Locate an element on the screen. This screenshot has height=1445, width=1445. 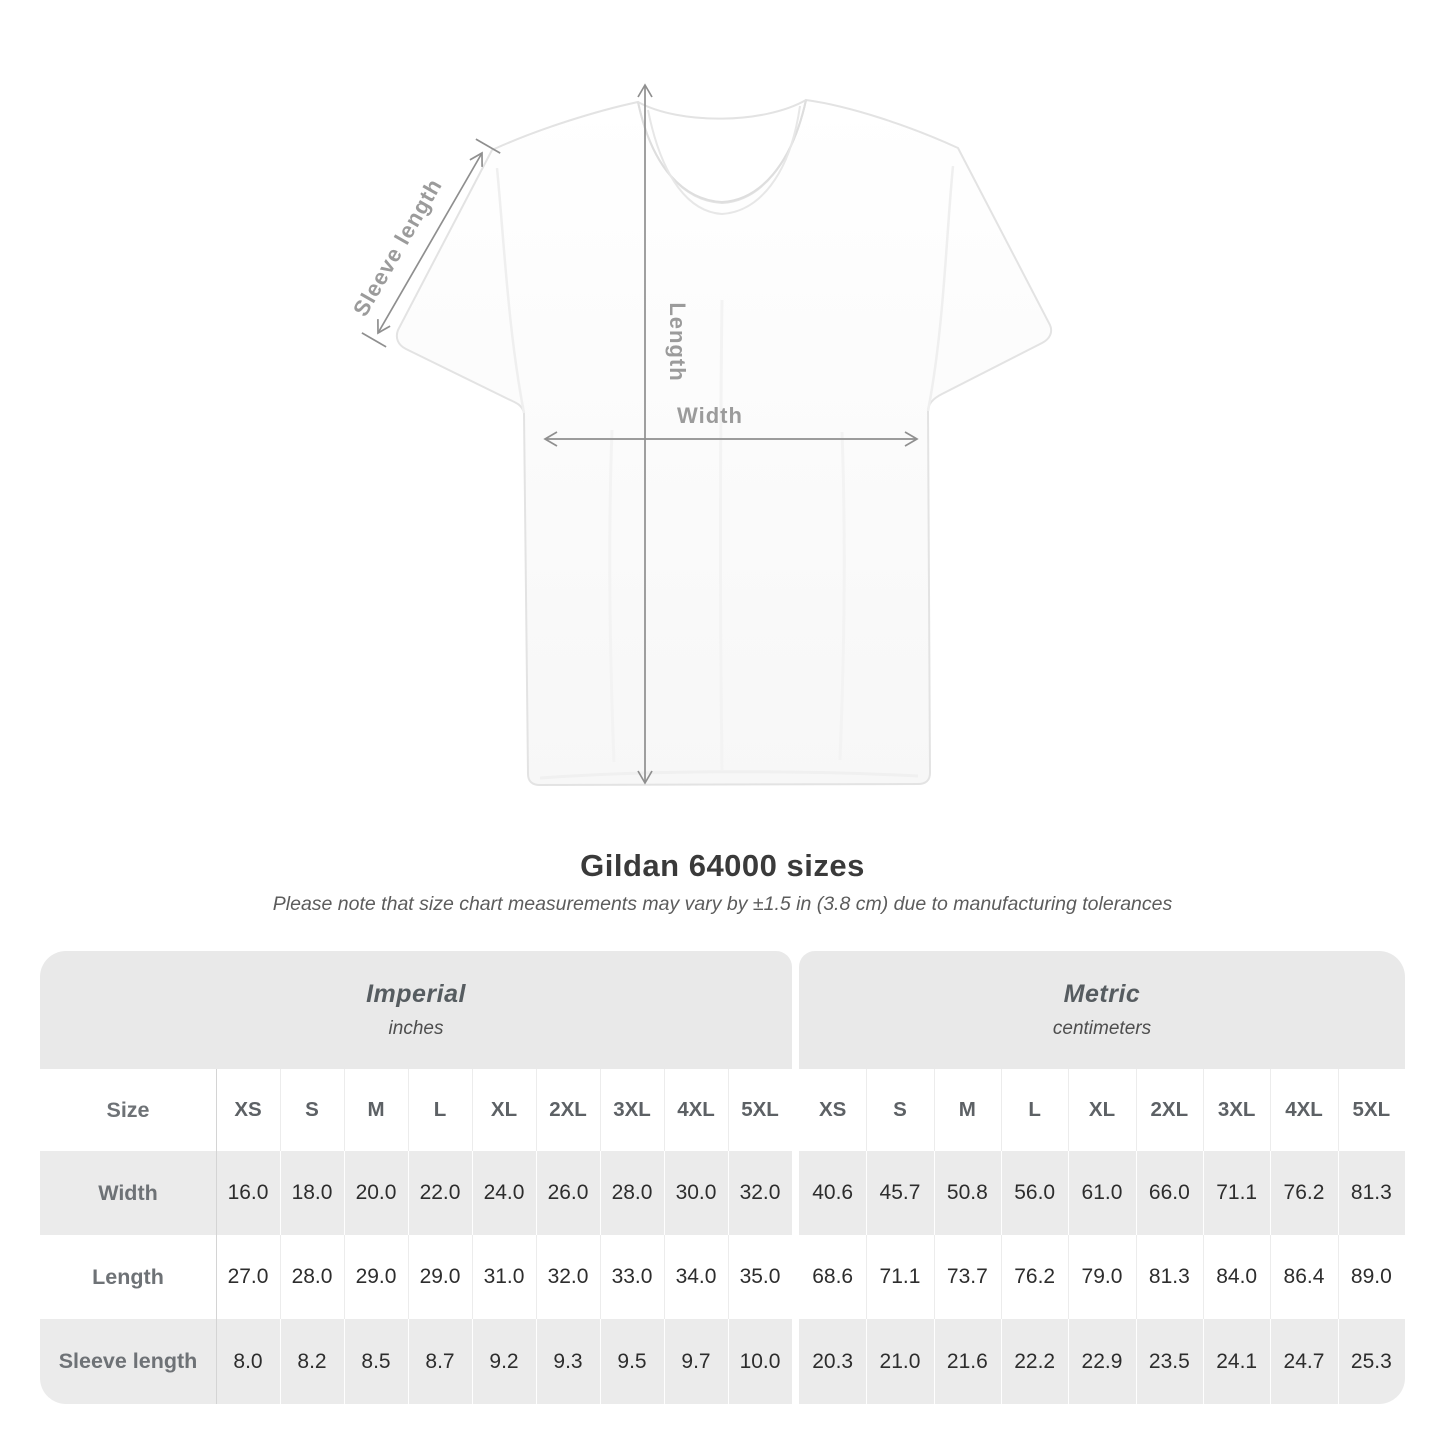
table-row: 20.3 21.0 21.6 22.2 22.9 23.5 24.1 24.7 25.3 is located at coordinates (1102, 1361).